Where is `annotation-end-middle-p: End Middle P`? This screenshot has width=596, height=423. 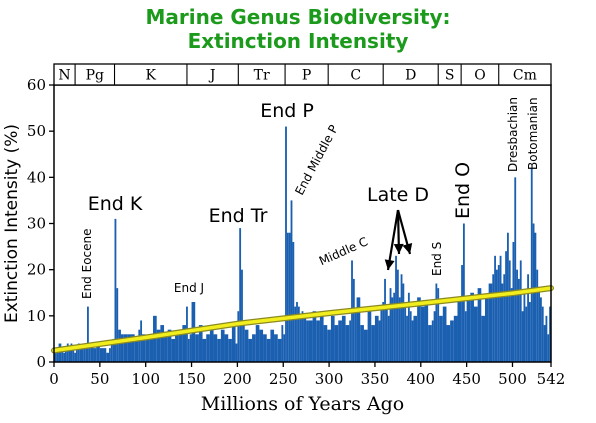
annotation-end-middle-p: End Middle P is located at coordinates (316, 160).